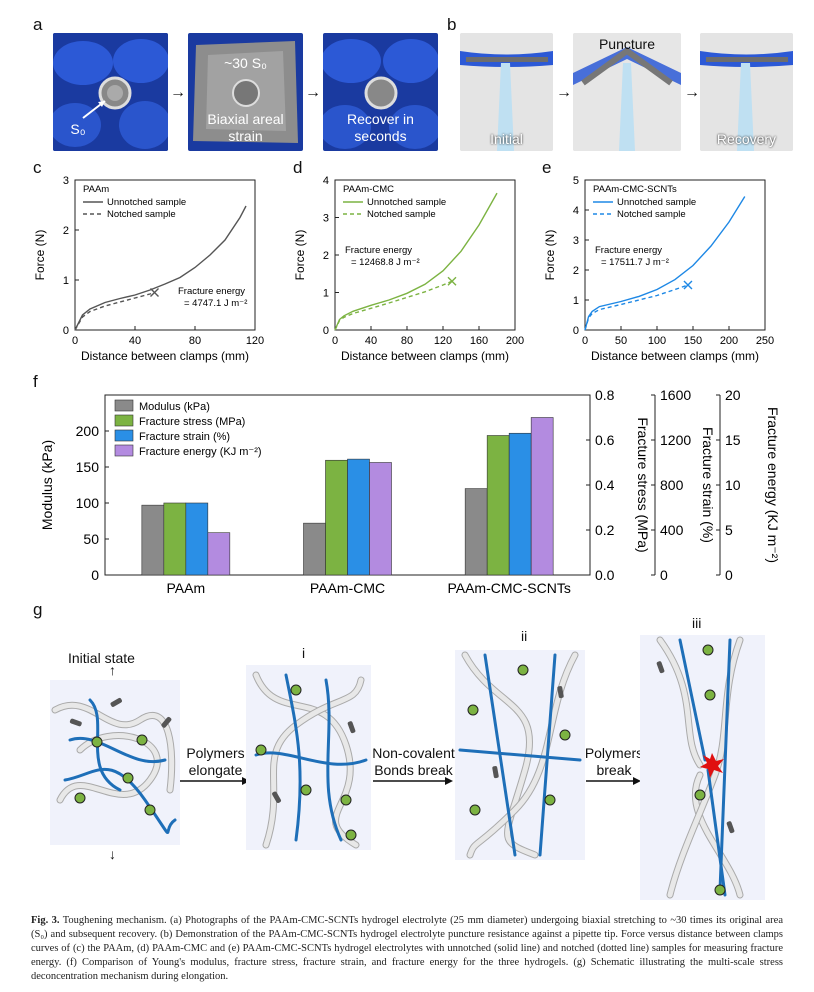 This screenshot has width=814, height=992. What do you see at coordinates (347, 587) in the screenshot?
I see `category-label: PAAm-CMC` at bounding box center [347, 587].